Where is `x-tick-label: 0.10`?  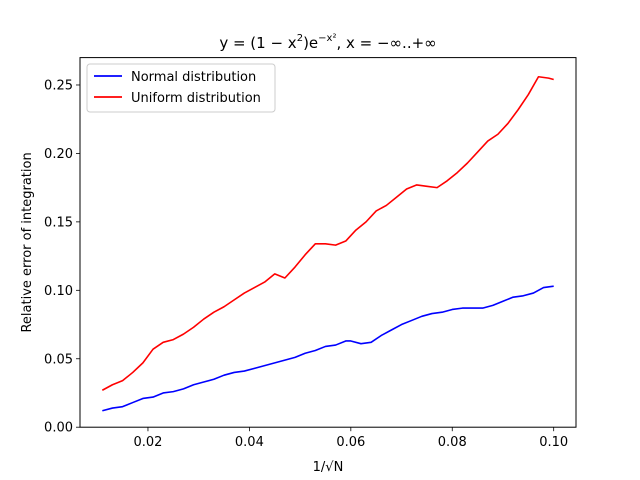 x-tick-label: 0.10 is located at coordinates (553, 442).